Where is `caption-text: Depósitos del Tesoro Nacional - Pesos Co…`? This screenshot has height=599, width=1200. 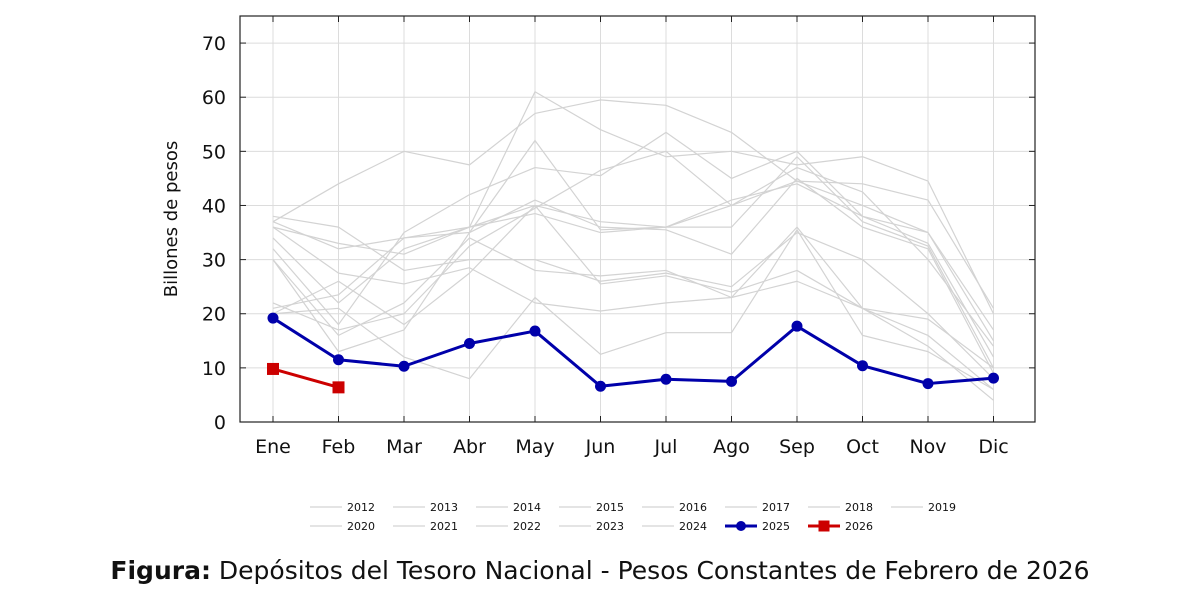 caption-text: Depósitos del Tesoro Nacional - Pesos Co… is located at coordinates (654, 570).